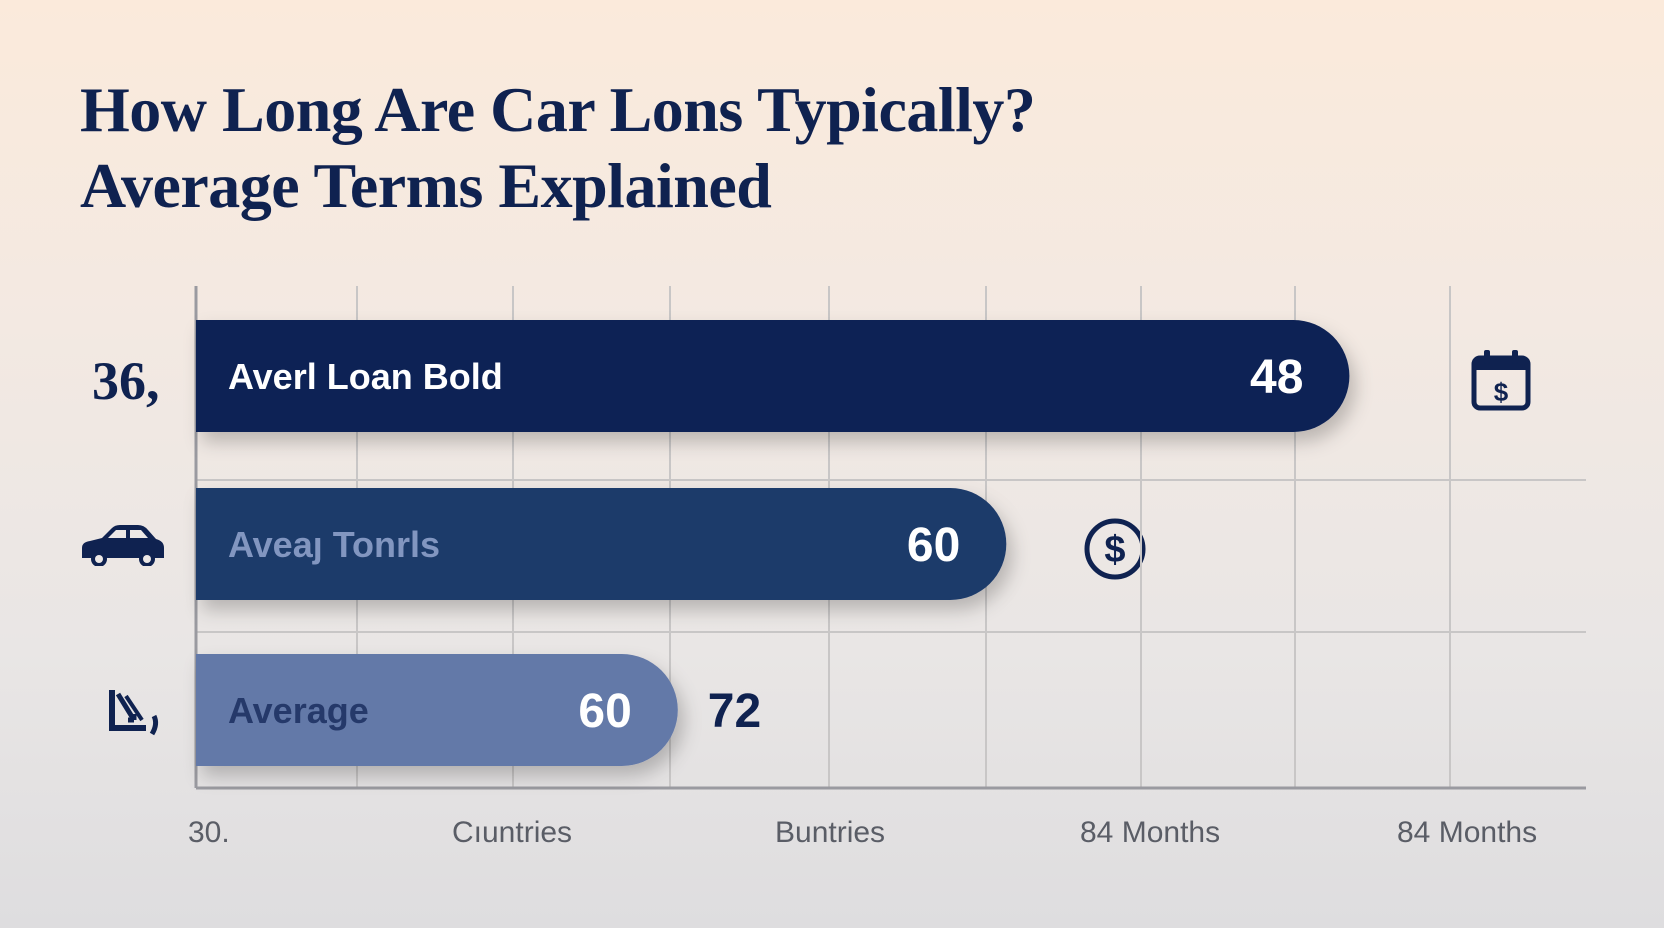 This screenshot has width=1664, height=928. I want to click on chart-down-icon, so click(134, 713).